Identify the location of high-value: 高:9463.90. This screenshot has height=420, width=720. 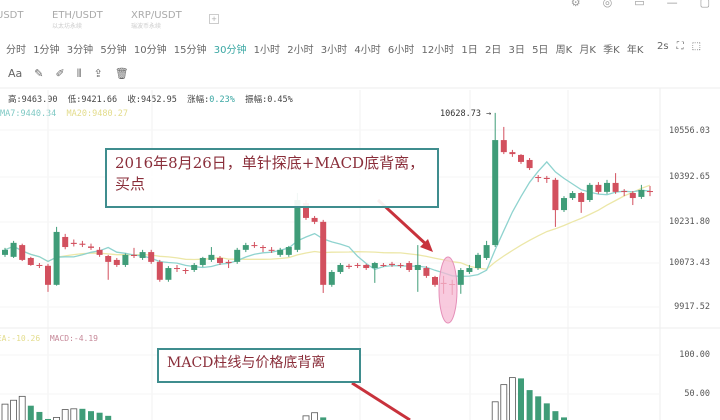
(33, 100).